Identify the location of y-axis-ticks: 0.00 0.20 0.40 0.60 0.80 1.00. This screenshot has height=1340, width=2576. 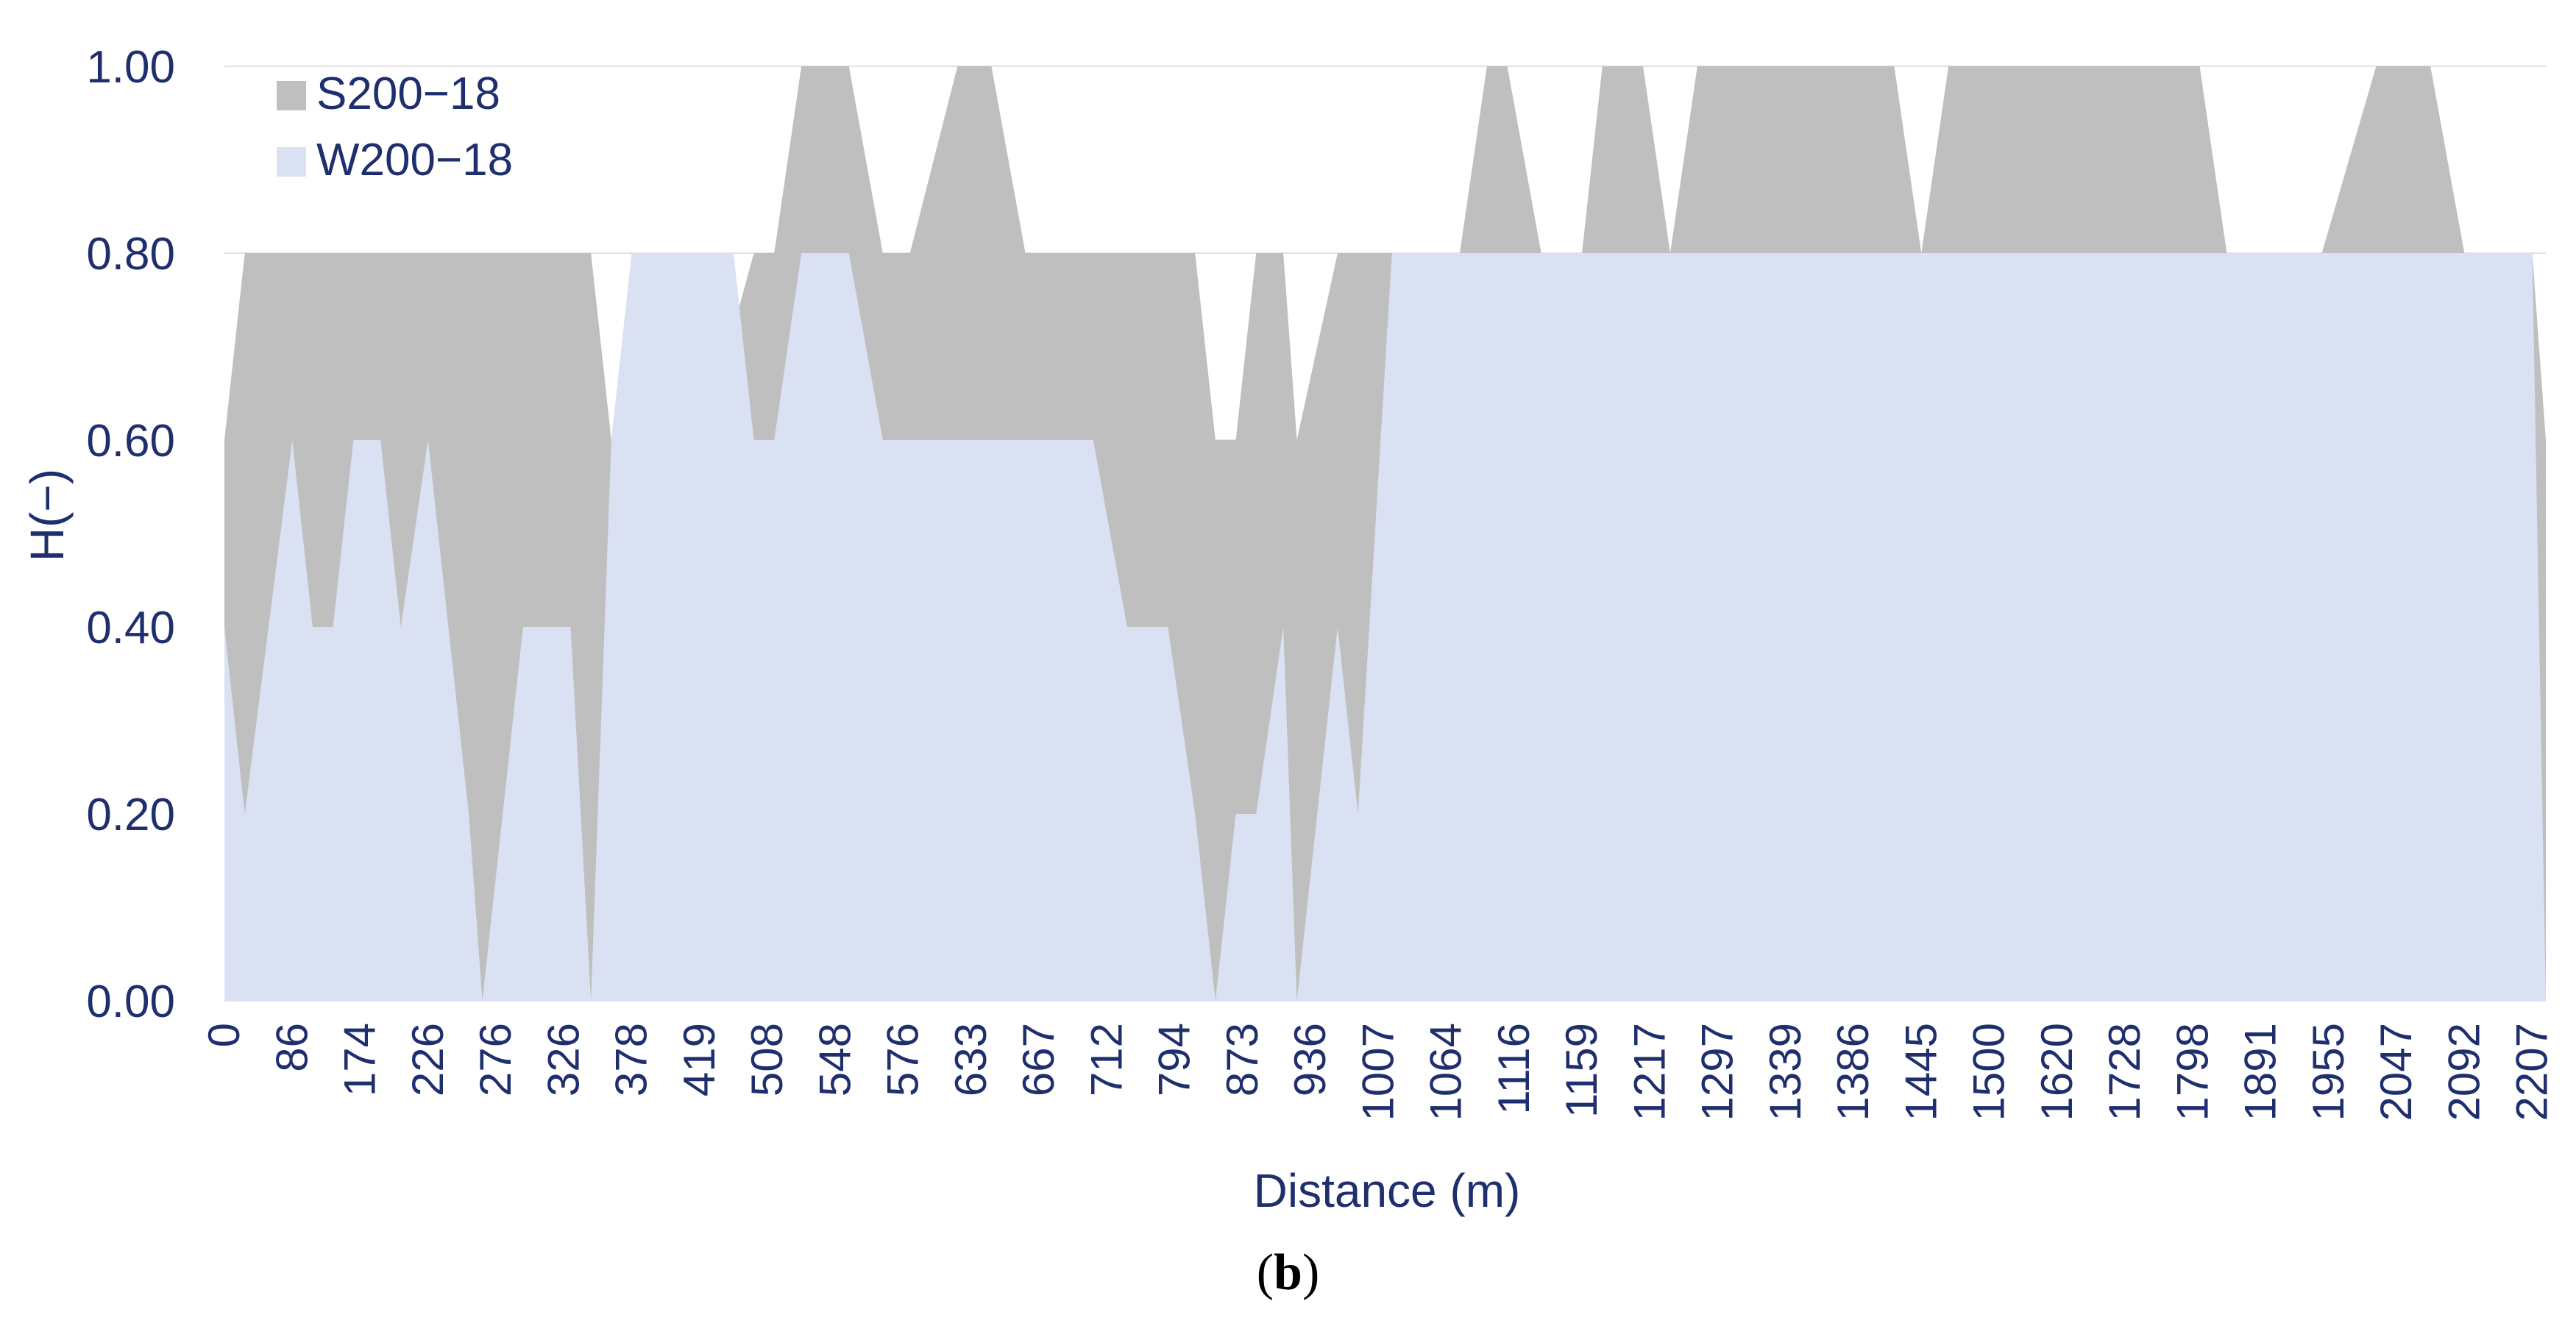
(130, 534).